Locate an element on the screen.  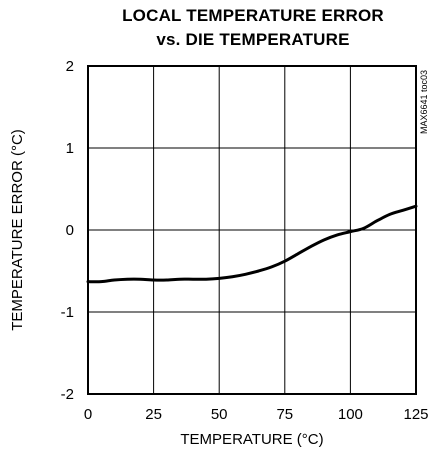
x-tick-label: 75 is located at coordinates (284, 414).